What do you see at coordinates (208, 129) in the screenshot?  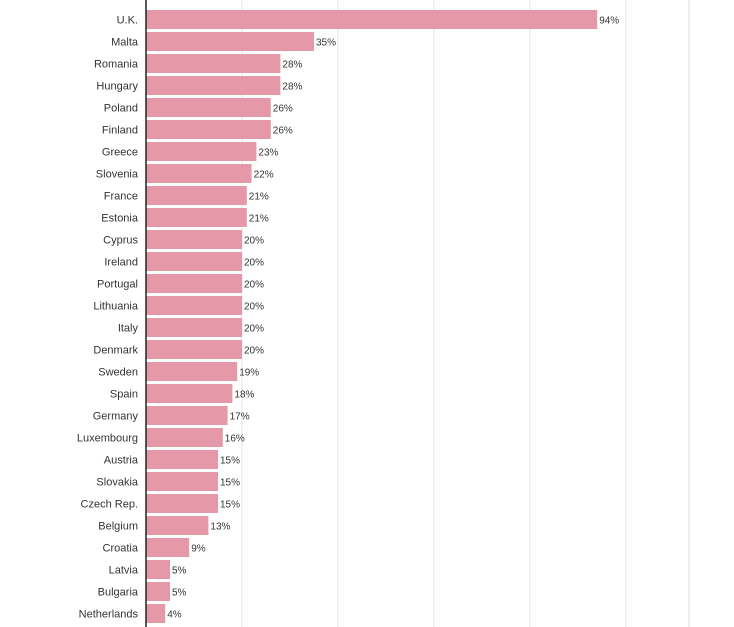 I see `bar-finland` at bounding box center [208, 129].